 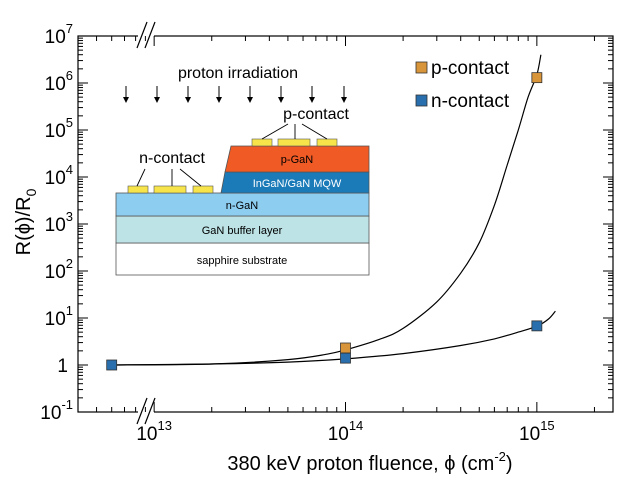 I want to click on fit-curve-n-contact, so click(x=333, y=338).